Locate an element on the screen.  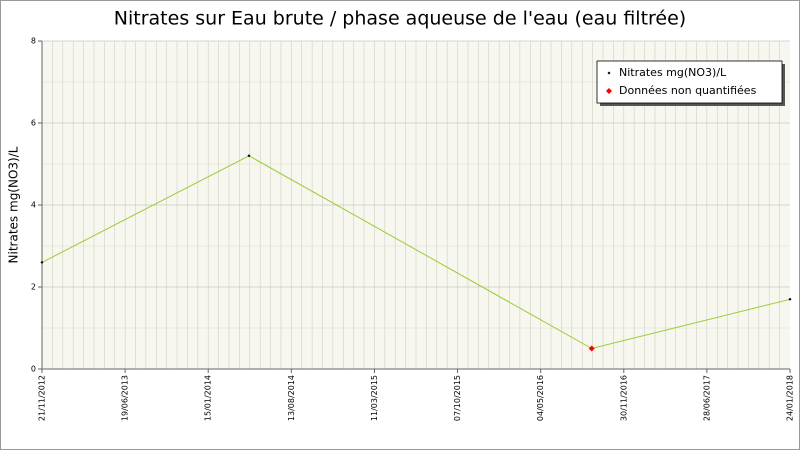
x-tick-label: 04/05/2016 is located at coordinates (540, 398).